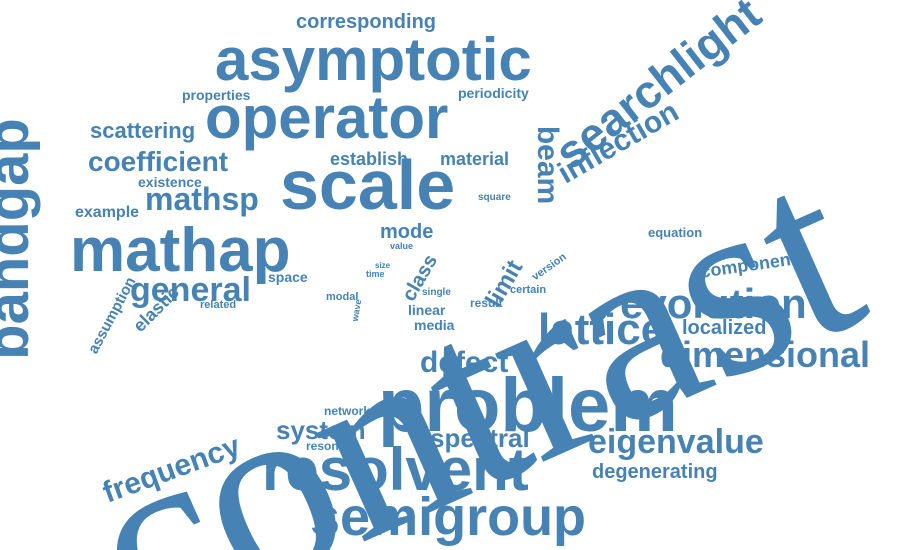  Describe the element at coordinates (713, 303) in the screenshot. I see `word-evolution: evolution` at that location.